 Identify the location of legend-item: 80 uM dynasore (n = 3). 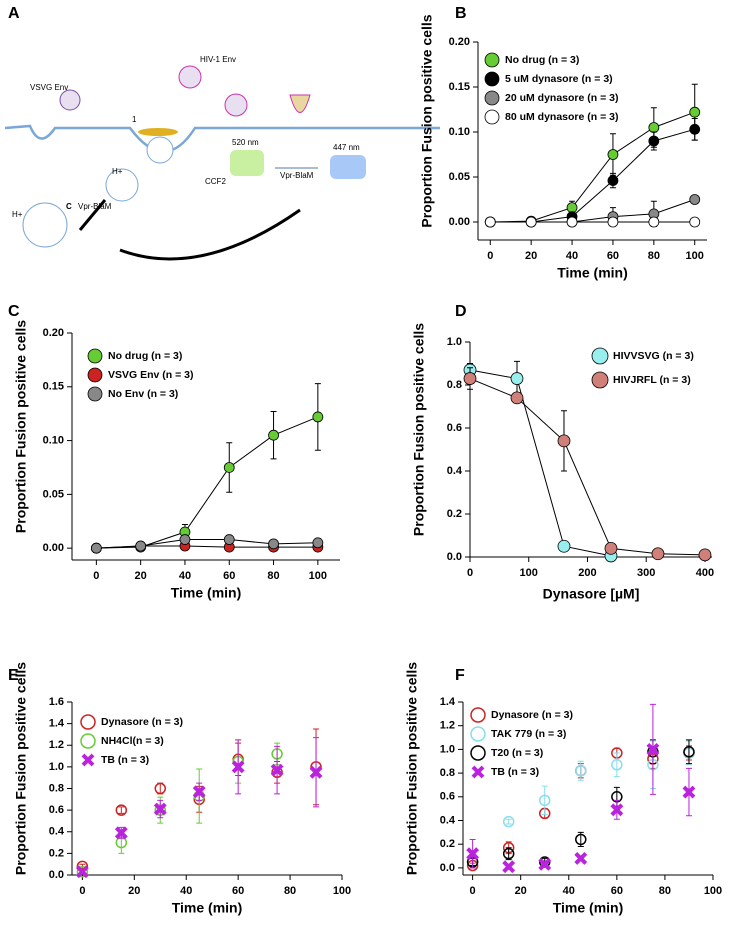
(551, 117).